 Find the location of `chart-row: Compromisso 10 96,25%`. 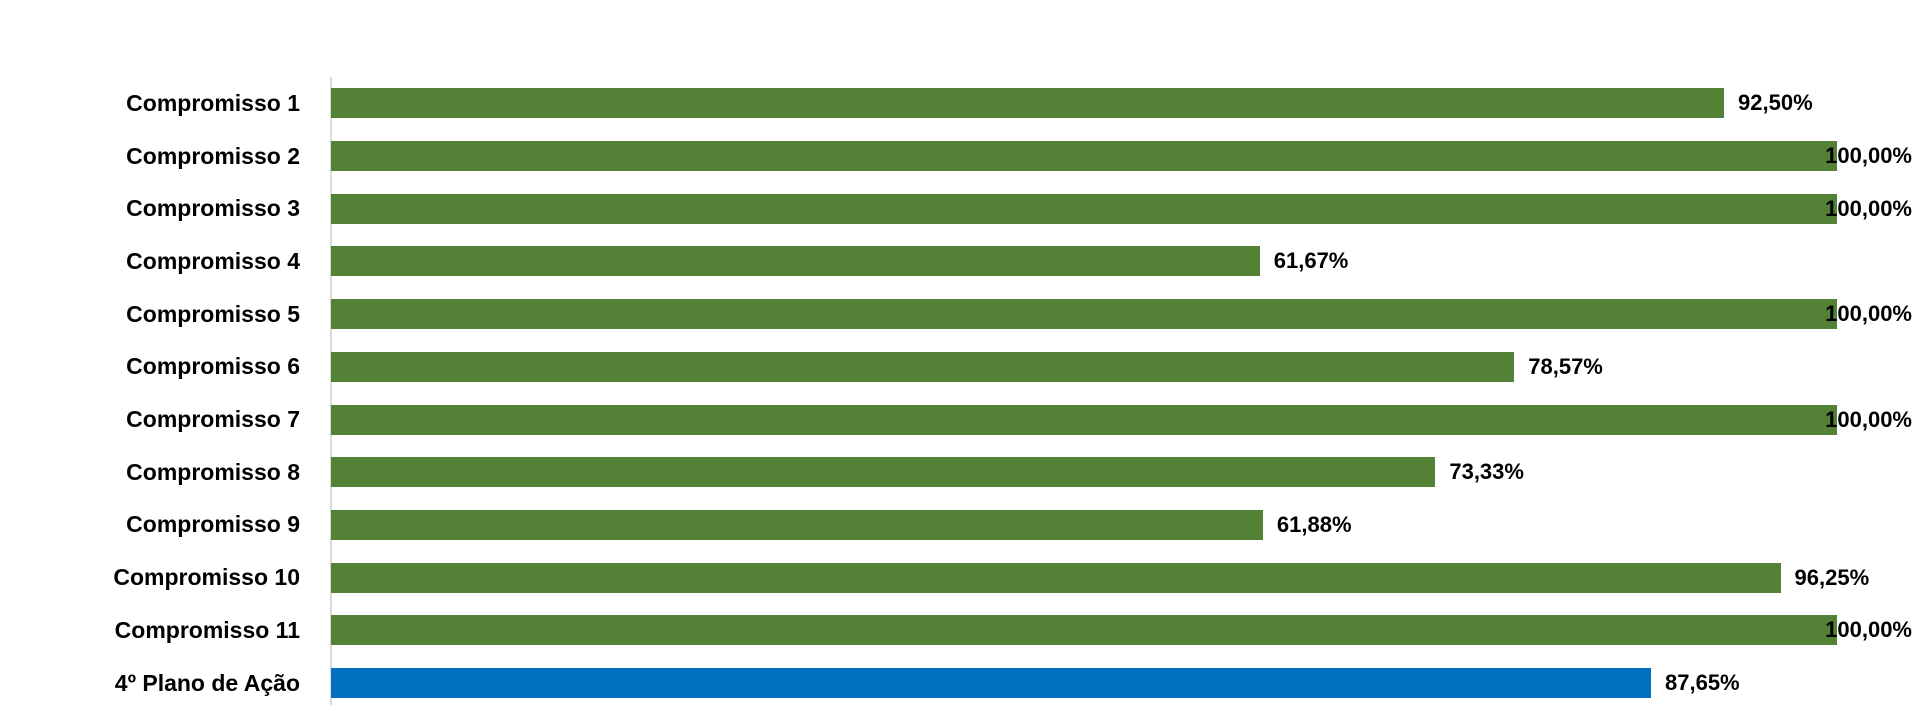

chart-row: Compromisso 10 96,25% is located at coordinates (960, 577).